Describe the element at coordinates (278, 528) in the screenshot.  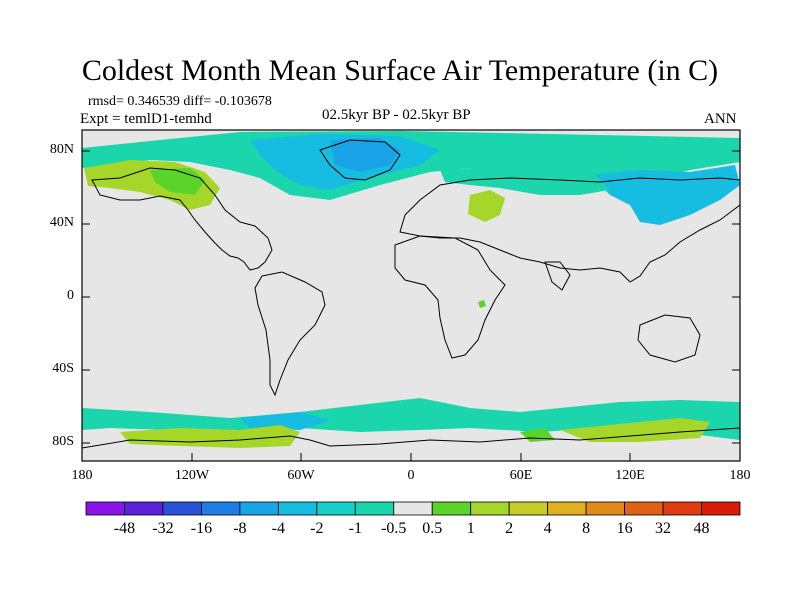
I see `colorbar-label: -4` at that location.